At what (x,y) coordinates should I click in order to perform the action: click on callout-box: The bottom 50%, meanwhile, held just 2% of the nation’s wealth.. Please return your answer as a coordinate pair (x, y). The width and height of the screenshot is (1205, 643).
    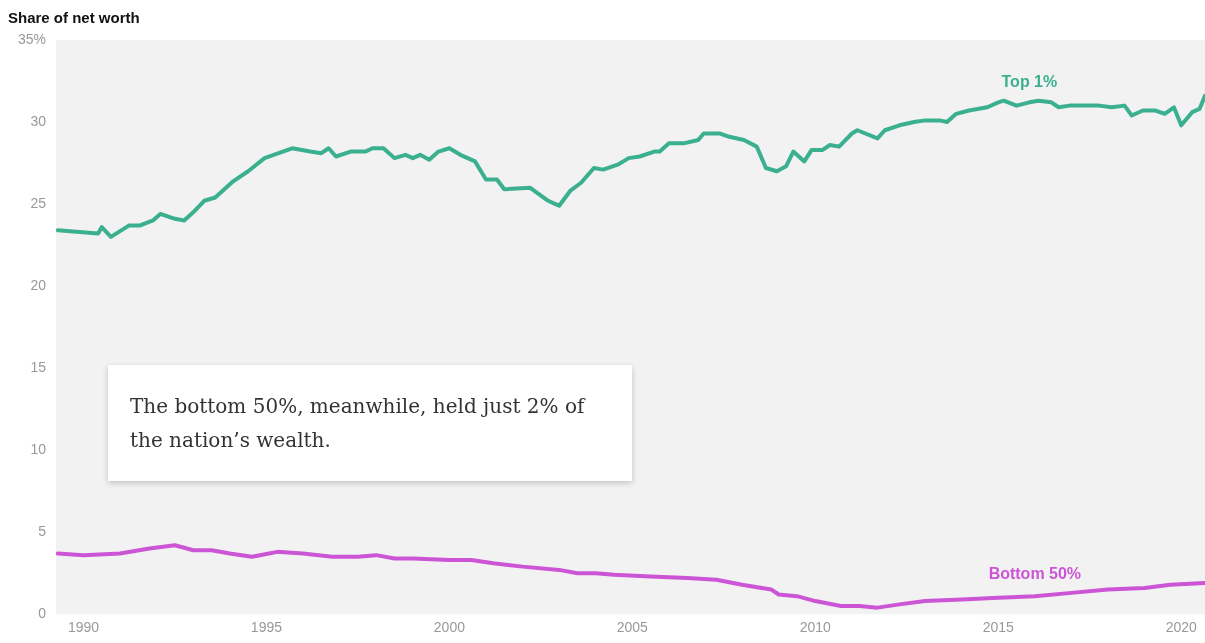
    Looking at the image, I should click on (370, 423).